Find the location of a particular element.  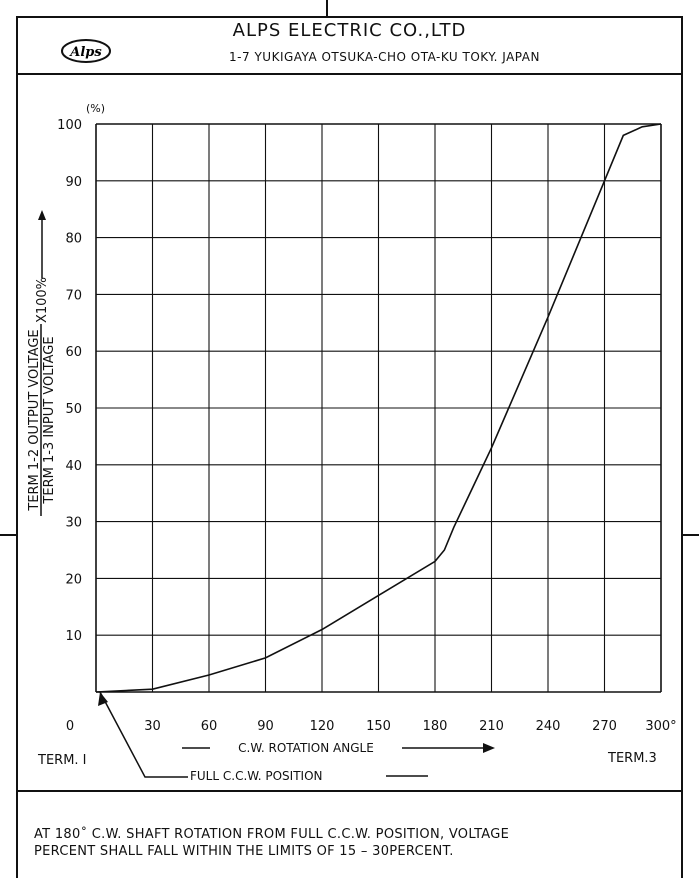

y-tick-label: 50 is located at coordinates (73, 409).